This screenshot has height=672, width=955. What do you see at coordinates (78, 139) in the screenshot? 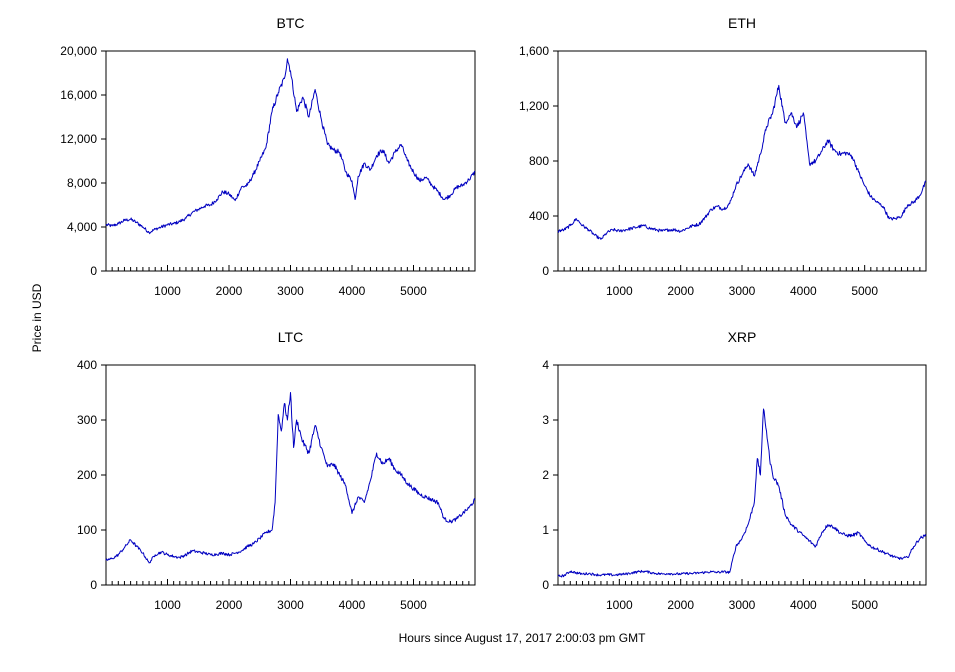
I see `y-tick-label: 12,000` at bounding box center [78, 139].